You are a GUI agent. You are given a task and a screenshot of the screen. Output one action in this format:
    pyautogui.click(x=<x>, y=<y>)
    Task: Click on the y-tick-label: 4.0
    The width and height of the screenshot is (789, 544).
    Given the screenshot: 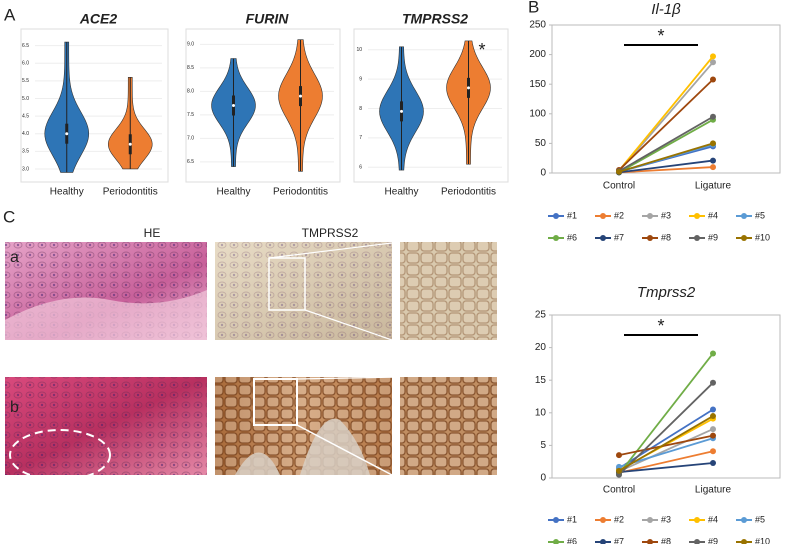 What is the action you would take?
    pyautogui.click(x=25, y=134)
    